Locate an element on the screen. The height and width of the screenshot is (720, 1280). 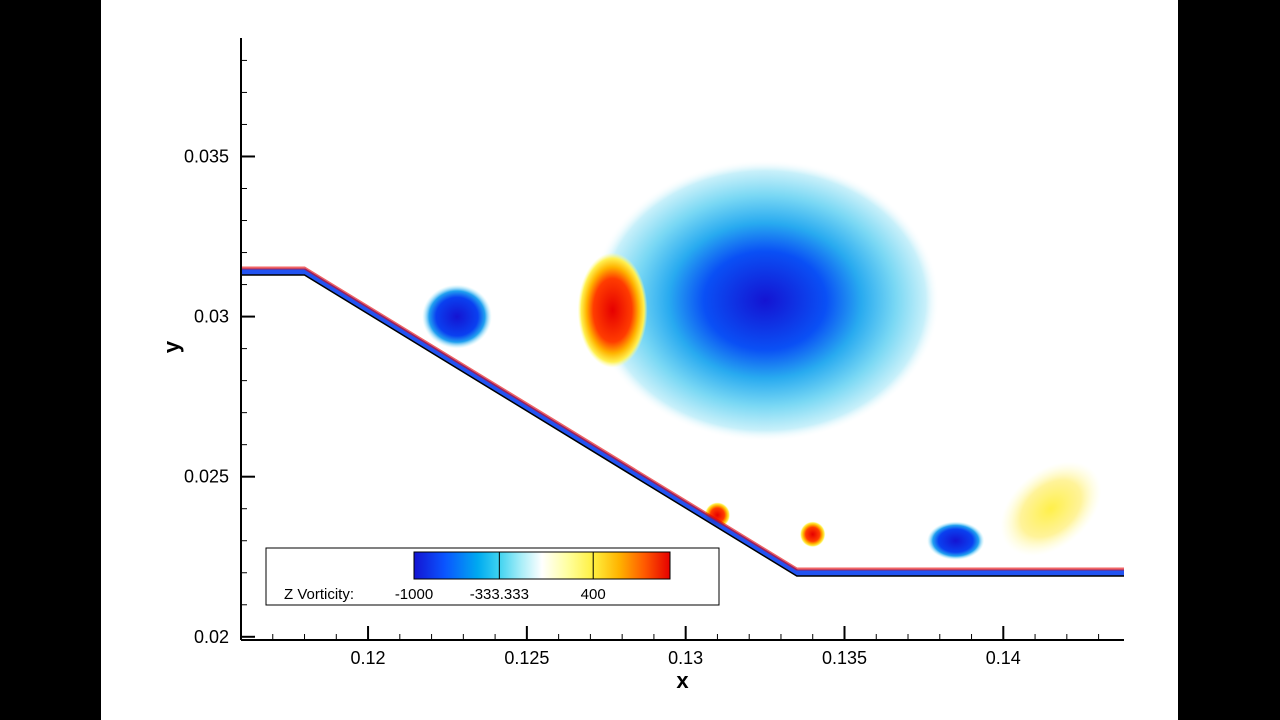
y-axis-title: y is located at coordinates (171, 346).